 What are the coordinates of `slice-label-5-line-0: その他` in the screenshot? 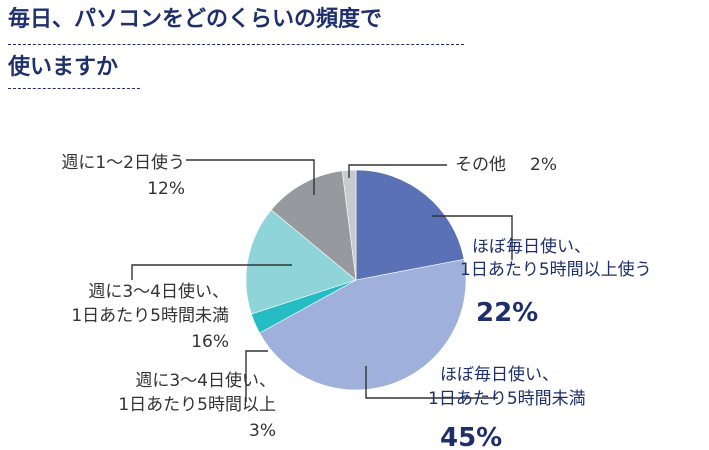 It's located at (480, 165).